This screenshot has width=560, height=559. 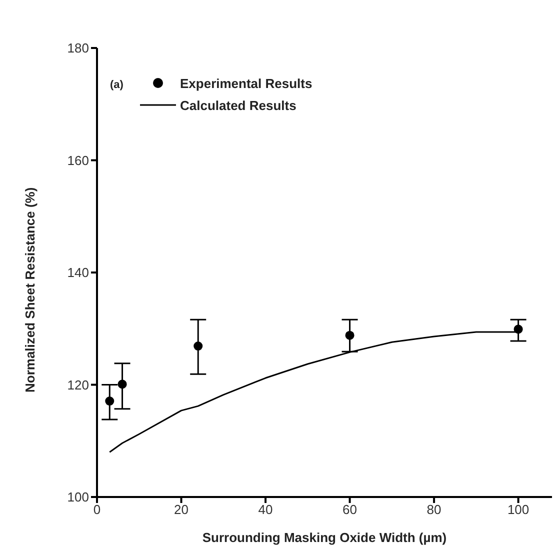 I want to click on x-tick-label: 40, so click(x=265, y=510).